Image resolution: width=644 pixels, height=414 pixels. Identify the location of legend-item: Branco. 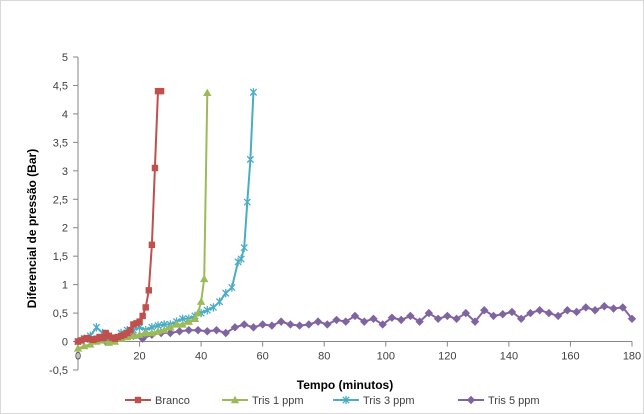
(157, 401).